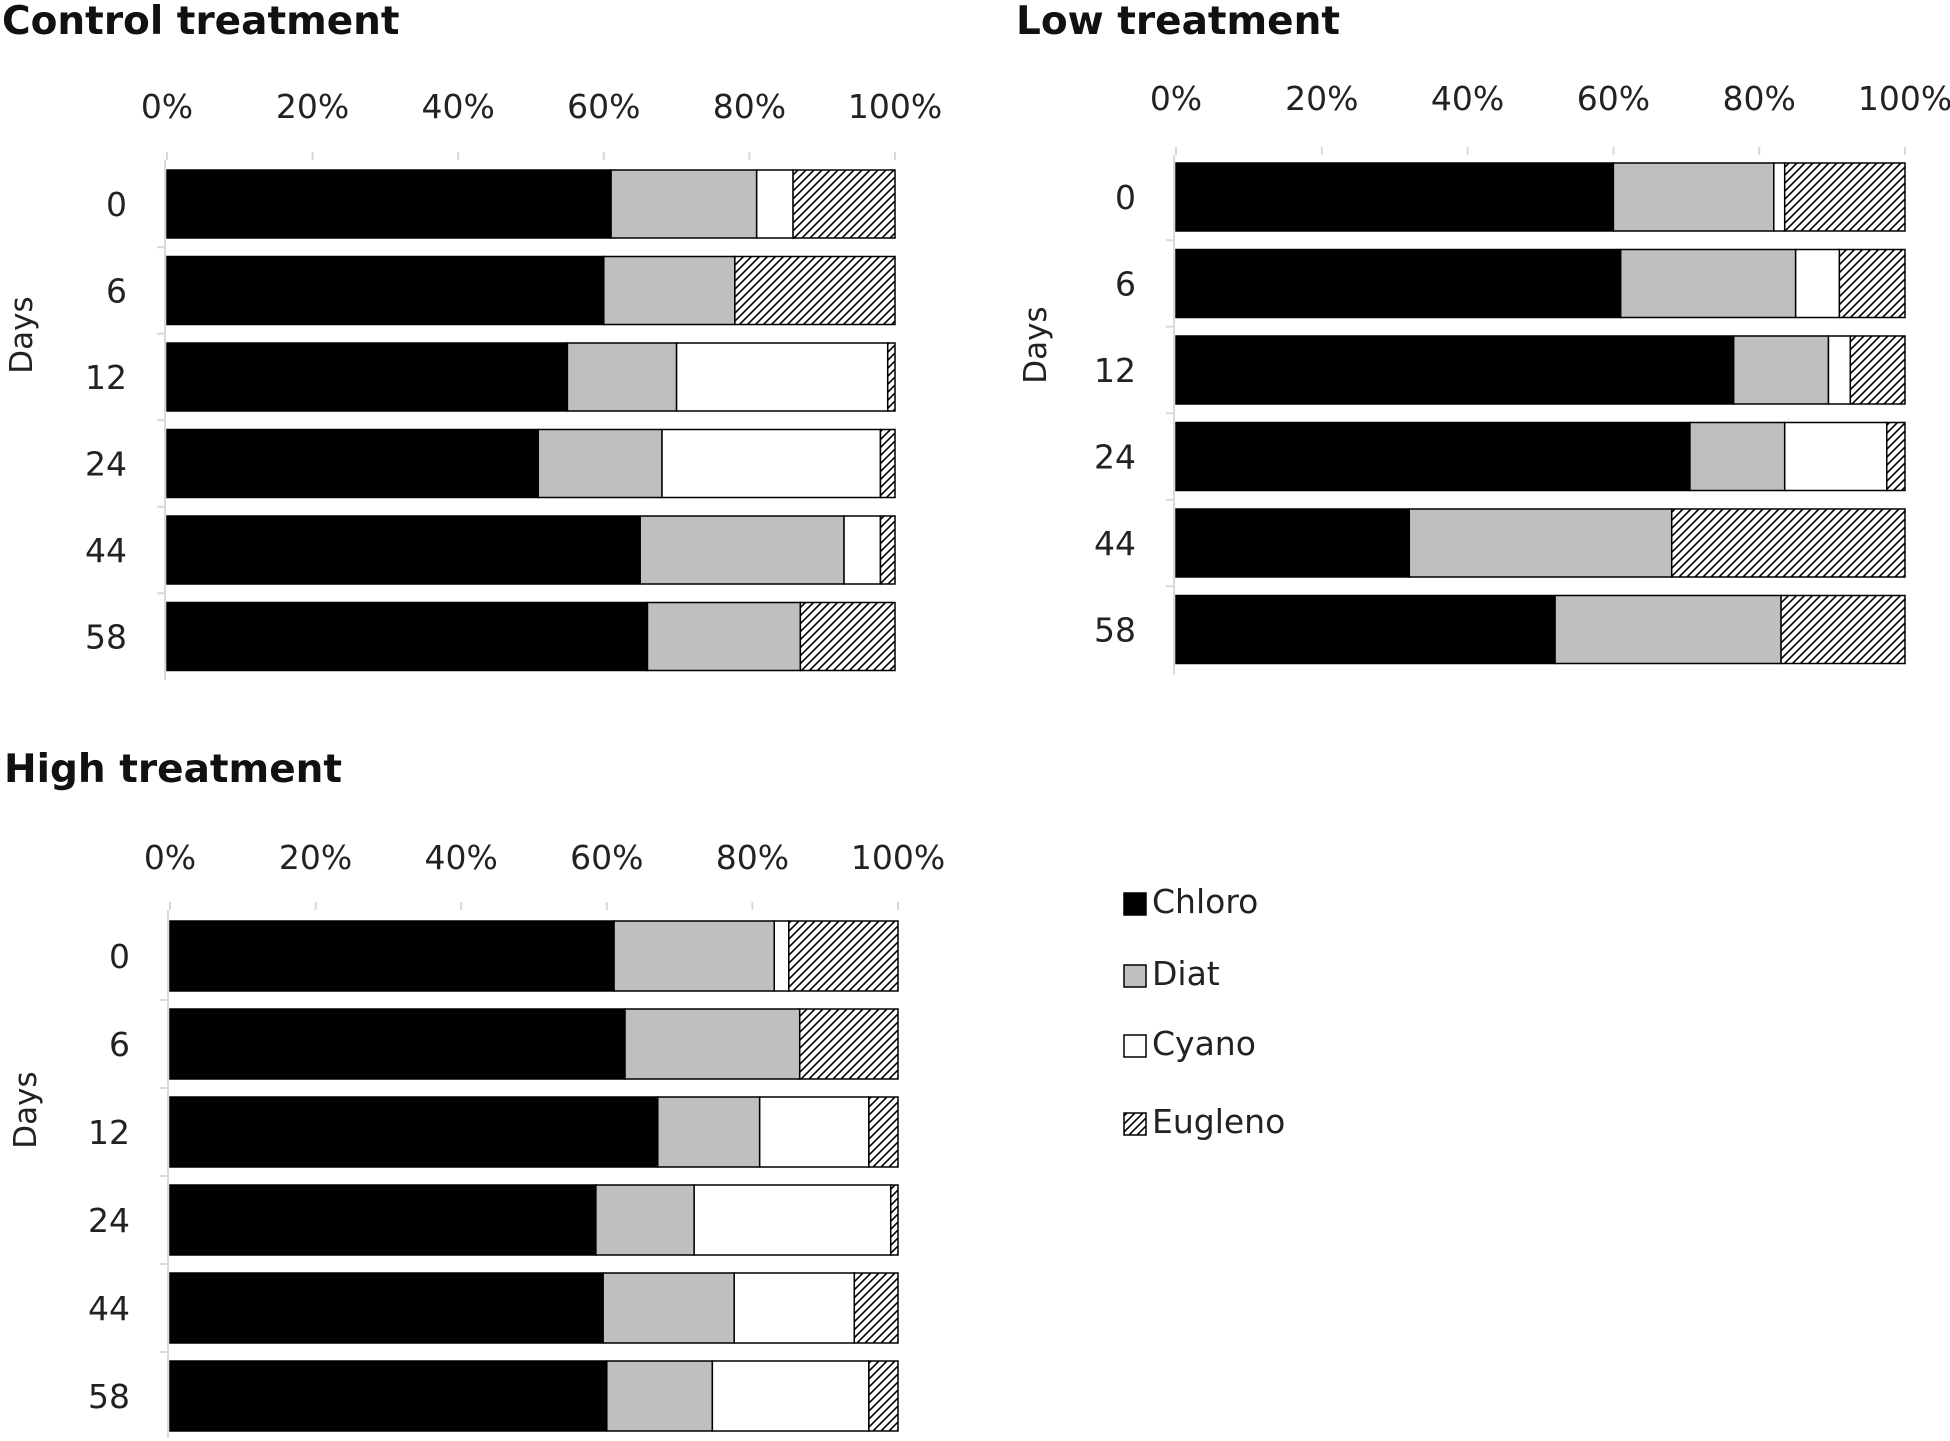  I want to click on legend-swatch-eugleno, so click(1135, 1124).